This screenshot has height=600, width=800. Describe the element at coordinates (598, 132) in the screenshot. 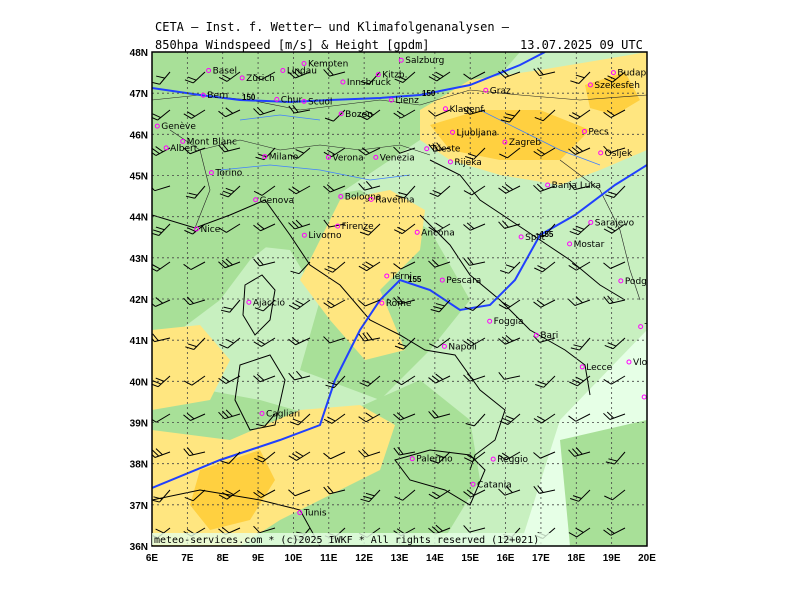

I see `city-label: Pecs` at that location.